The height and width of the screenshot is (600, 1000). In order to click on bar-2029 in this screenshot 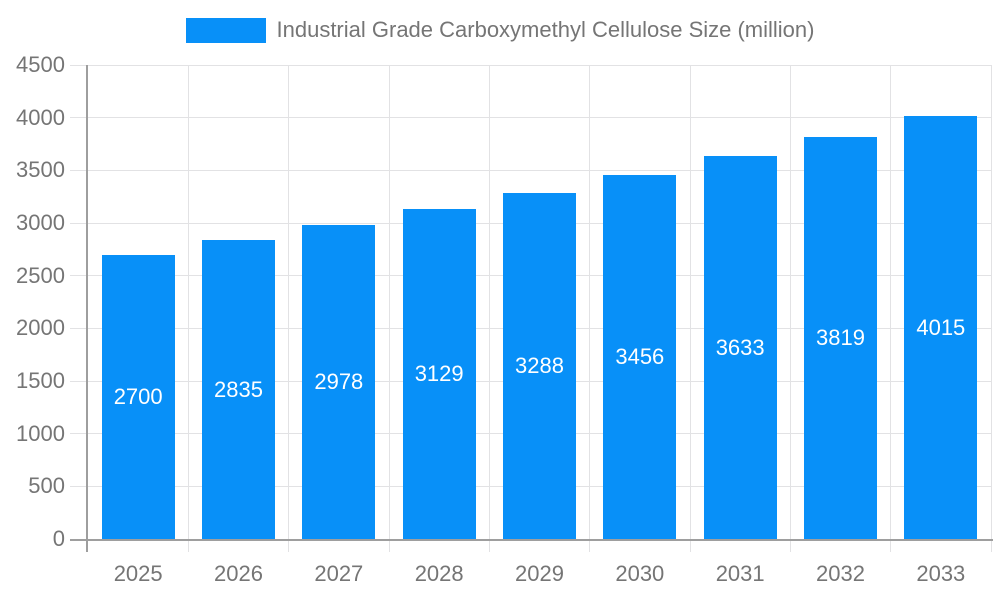, I will do `click(539, 365)`.